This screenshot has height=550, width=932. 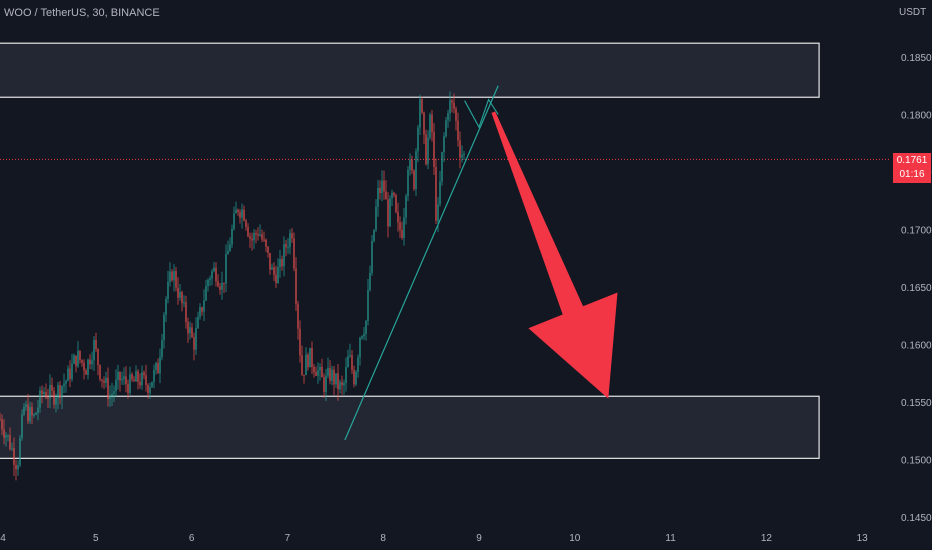 I want to click on time-axis: 4 5 6 7 8 9 10 11 12 13, so click(x=434, y=538).